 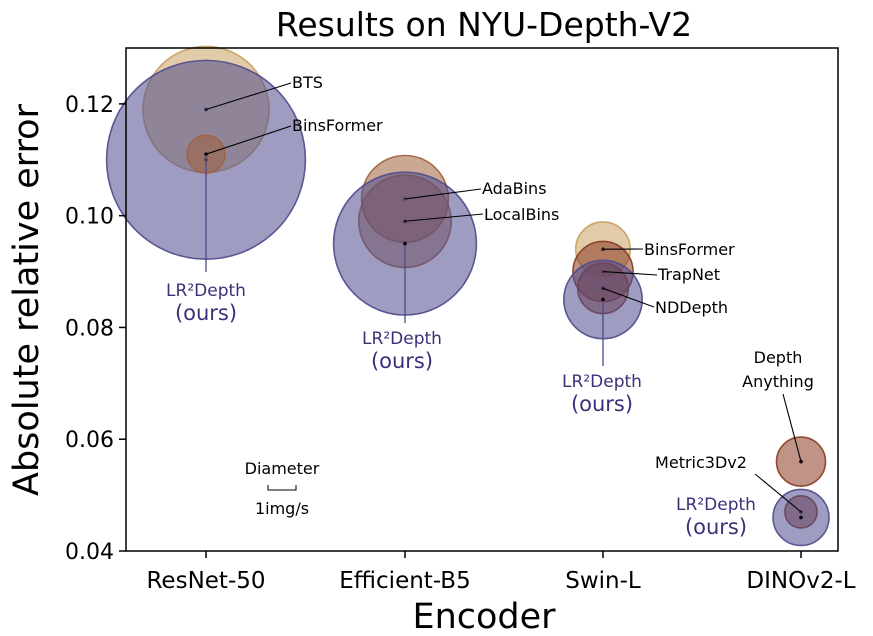 What do you see at coordinates (521, 214) in the screenshot?
I see `point-label: LocalBins` at bounding box center [521, 214].